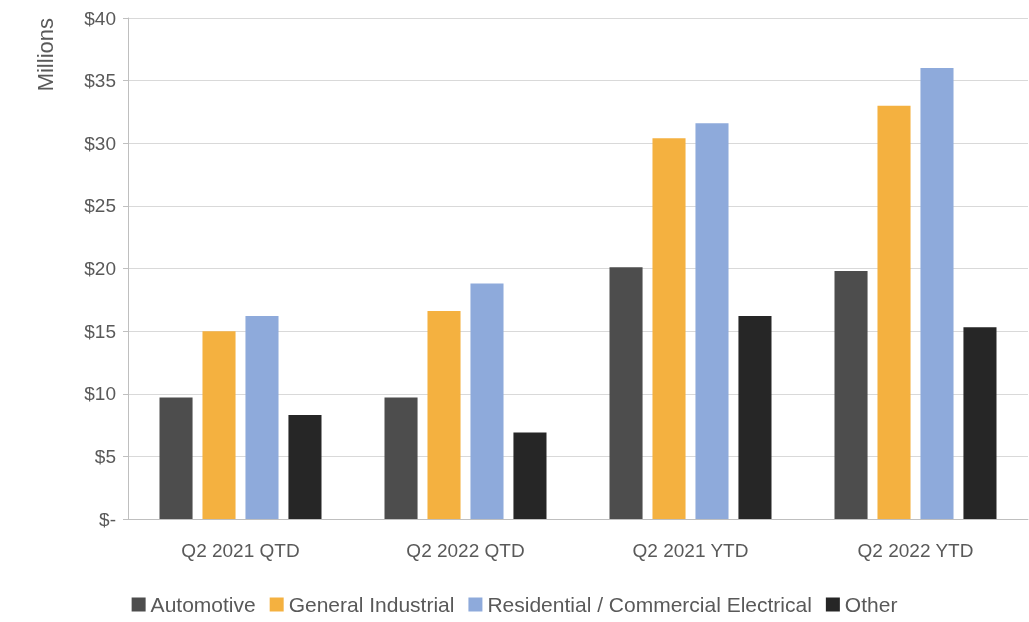 This screenshot has width=1029, height=622. I want to click on x-tick-label: Q2 2021 QTD, so click(240, 550).